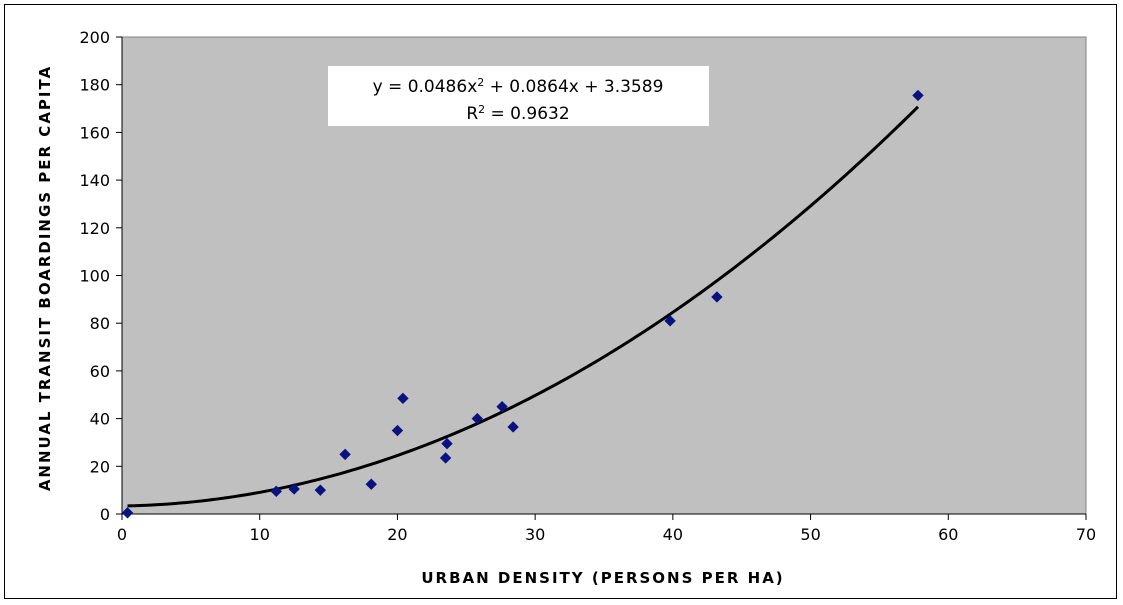 This screenshot has width=1123, height=605. I want to click on y-tick-label: 80, so click(100, 323).